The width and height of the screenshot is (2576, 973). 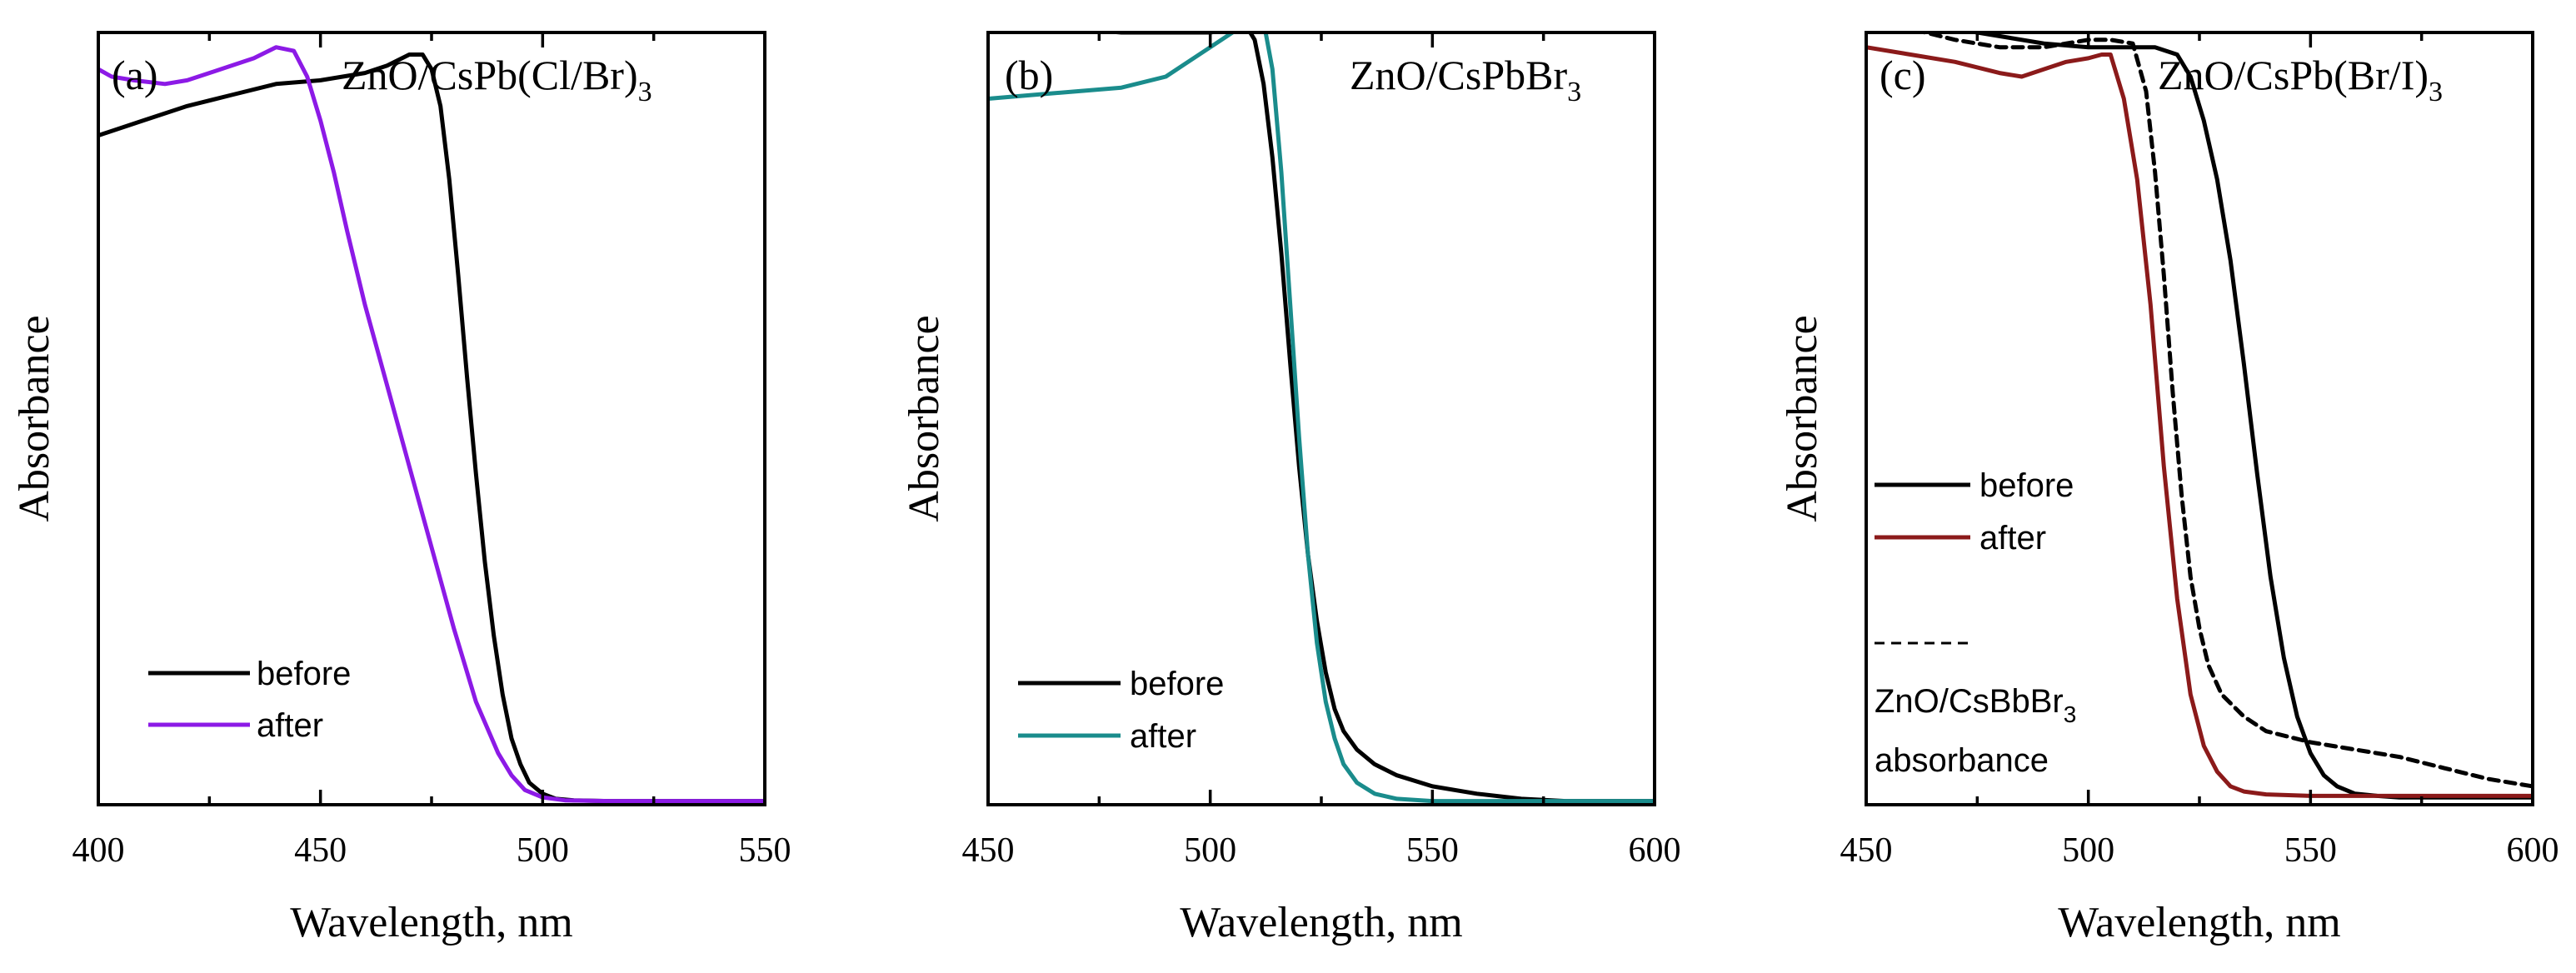 I want to click on panel-title: ZnO/CsPb(Br/I)3, so click(x=2300, y=79).